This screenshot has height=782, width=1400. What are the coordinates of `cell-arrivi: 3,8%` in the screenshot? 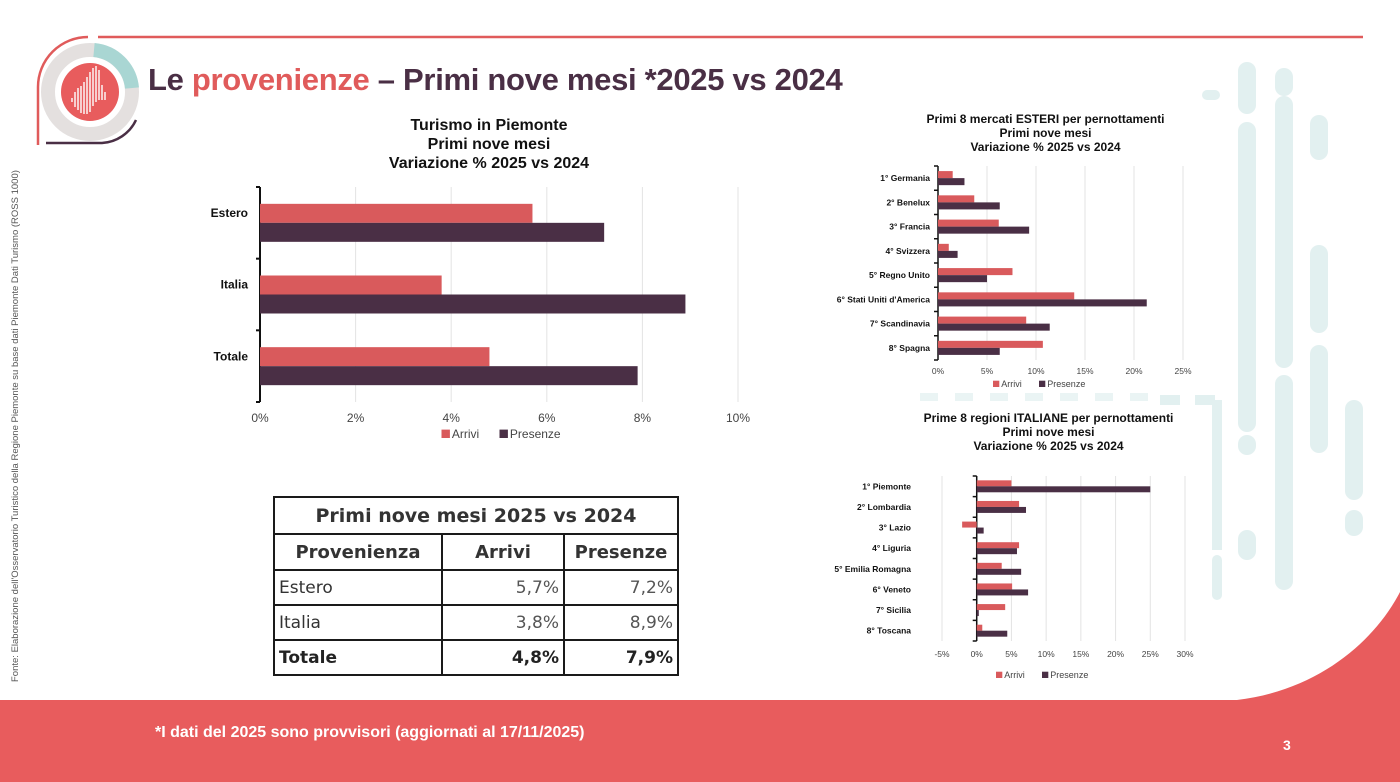 It's located at (503, 622).